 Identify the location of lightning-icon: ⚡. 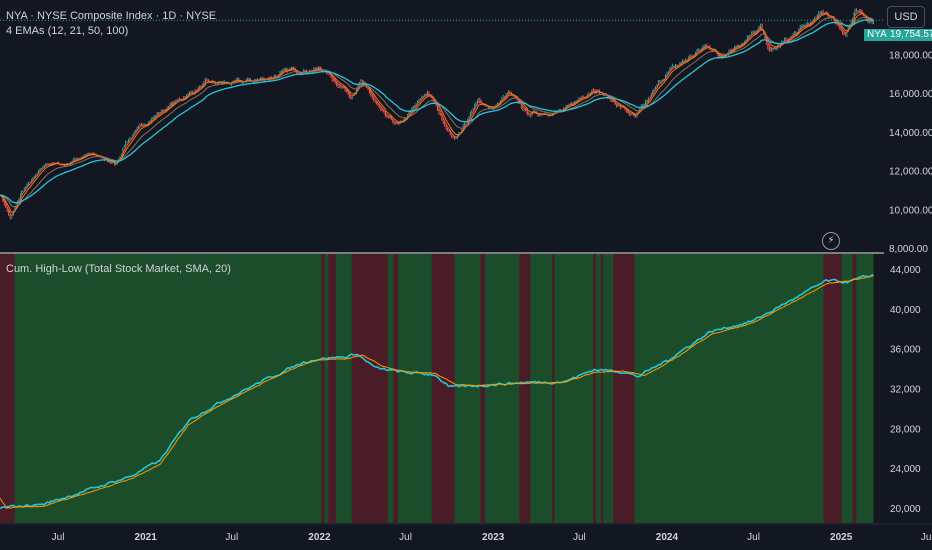
(831, 241).